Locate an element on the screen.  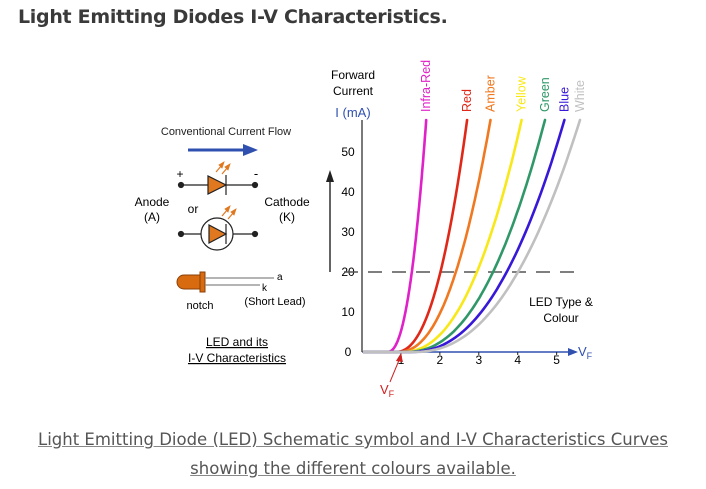
figure-caption-line2: showing the different colours available. is located at coordinates (353, 468).